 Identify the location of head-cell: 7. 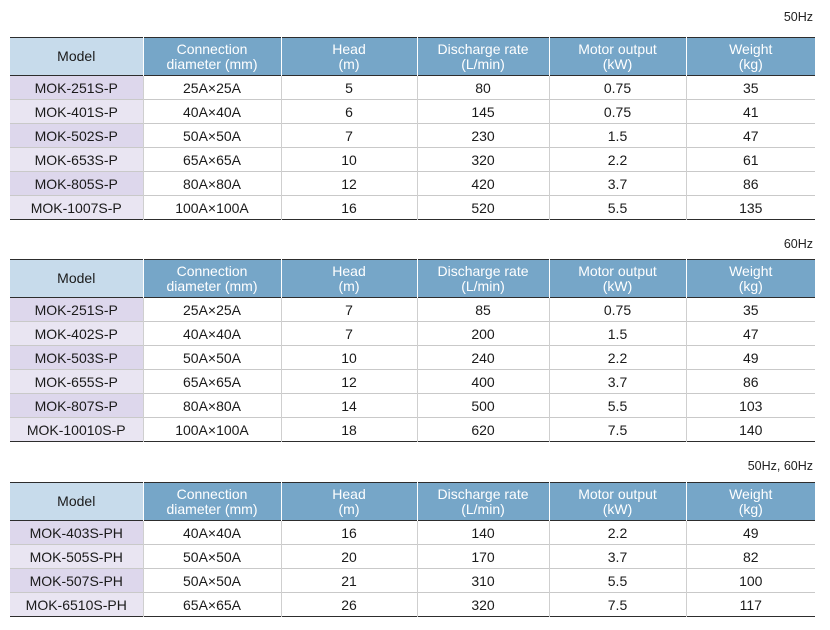
(348, 333).